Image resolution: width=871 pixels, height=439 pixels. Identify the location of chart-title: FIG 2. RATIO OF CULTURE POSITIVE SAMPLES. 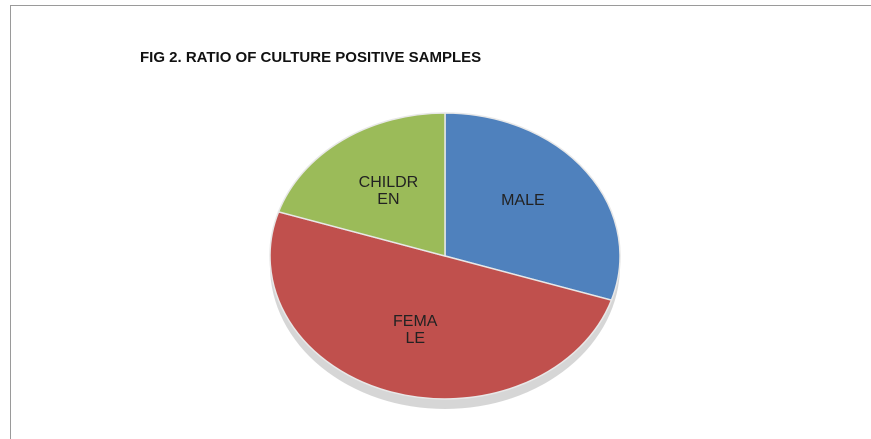
(310, 57).